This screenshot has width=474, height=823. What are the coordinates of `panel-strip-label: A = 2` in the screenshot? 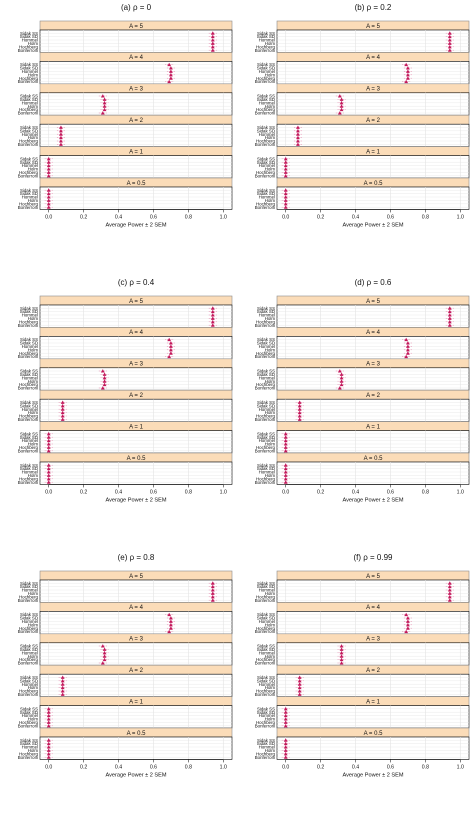 It's located at (373, 121).